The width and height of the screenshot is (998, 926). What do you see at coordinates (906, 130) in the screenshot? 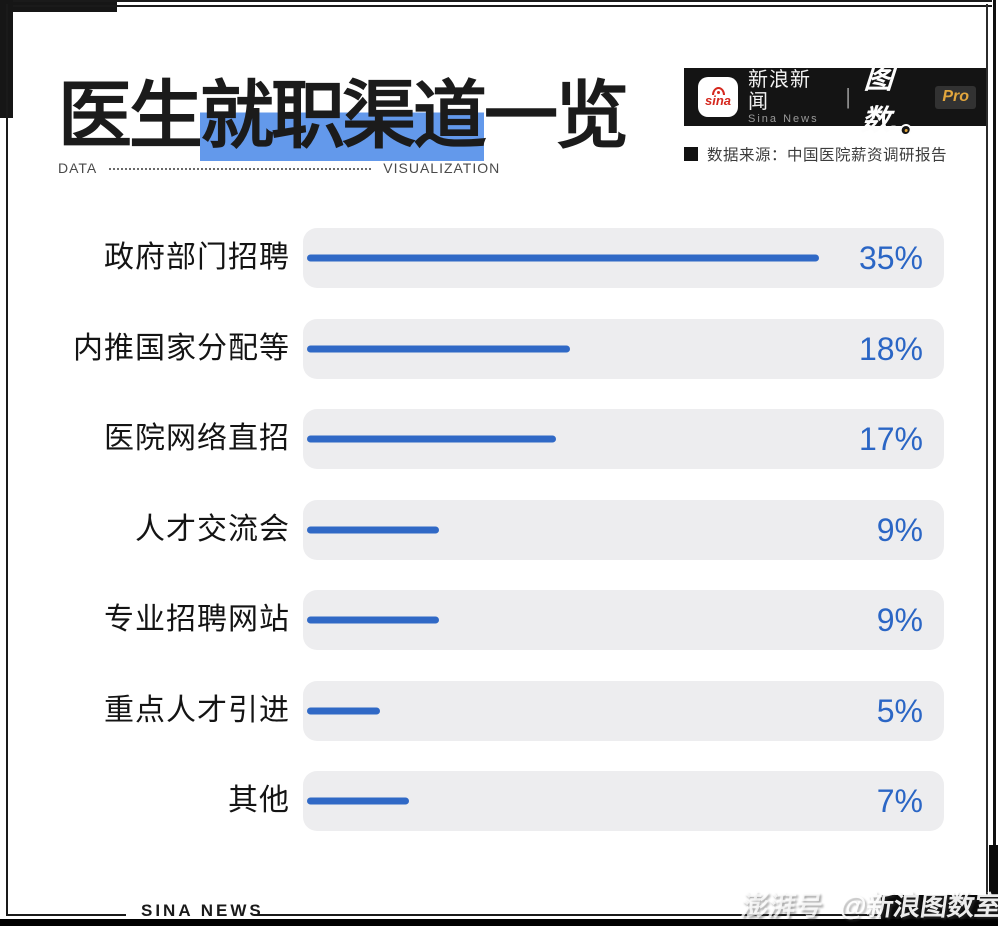
I see `tushu-lens-icon` at bounding box center [906, 130].